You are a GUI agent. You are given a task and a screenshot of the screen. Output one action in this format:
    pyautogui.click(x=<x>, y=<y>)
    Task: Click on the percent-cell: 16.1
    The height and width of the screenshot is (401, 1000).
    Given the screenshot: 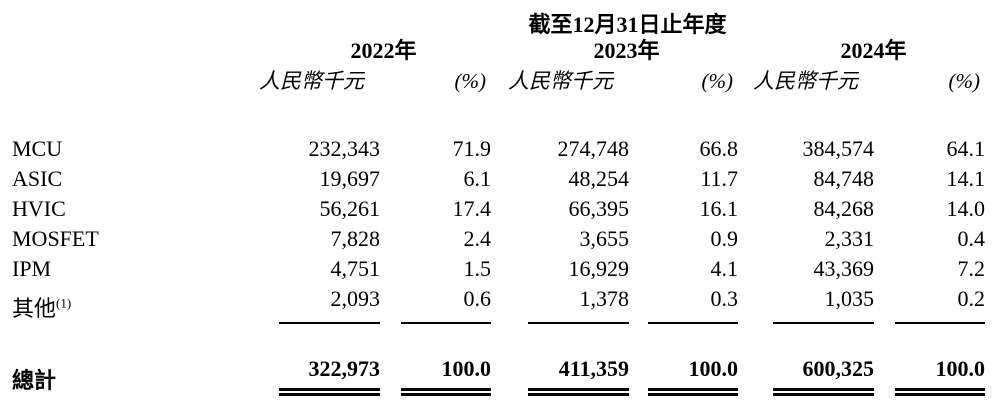 What is the action you would take?
    pyautogui.click(x=719, y=208)
    